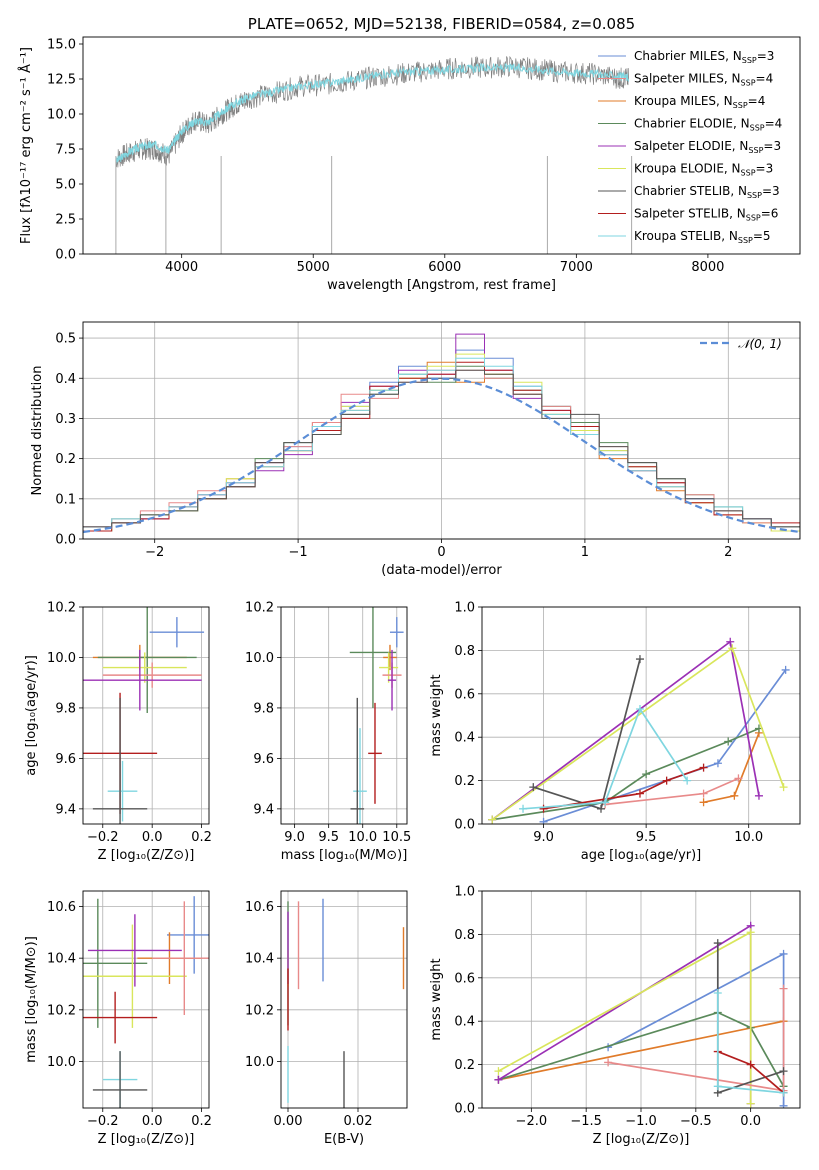 This screenshot has height=1170, width=819. What do you see at coordinates (372, 113) in the screenshot?
I see `model-spectrum-line` at bounding box center [372, 113].